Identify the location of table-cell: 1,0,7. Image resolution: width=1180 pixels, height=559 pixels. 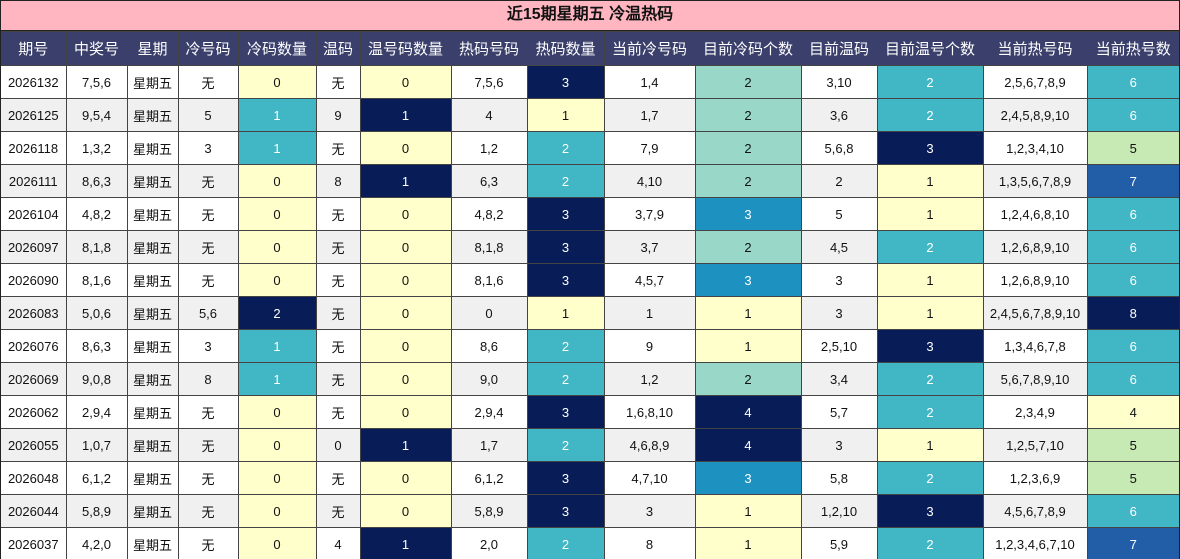
(96, 445).